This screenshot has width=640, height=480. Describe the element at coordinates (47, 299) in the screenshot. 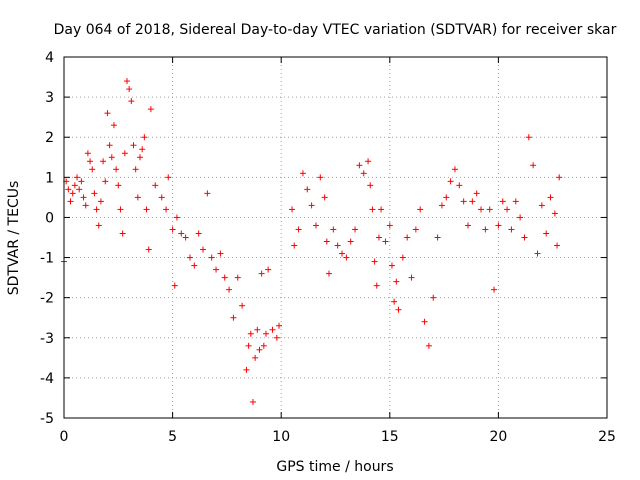

I see `y-tick-label: -2` at that location.